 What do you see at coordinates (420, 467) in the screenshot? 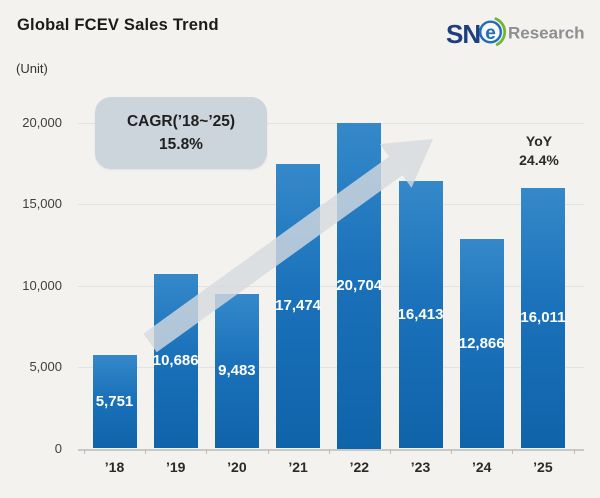
I see `x-tick-label: ’23` at bounding box center [420, 467].